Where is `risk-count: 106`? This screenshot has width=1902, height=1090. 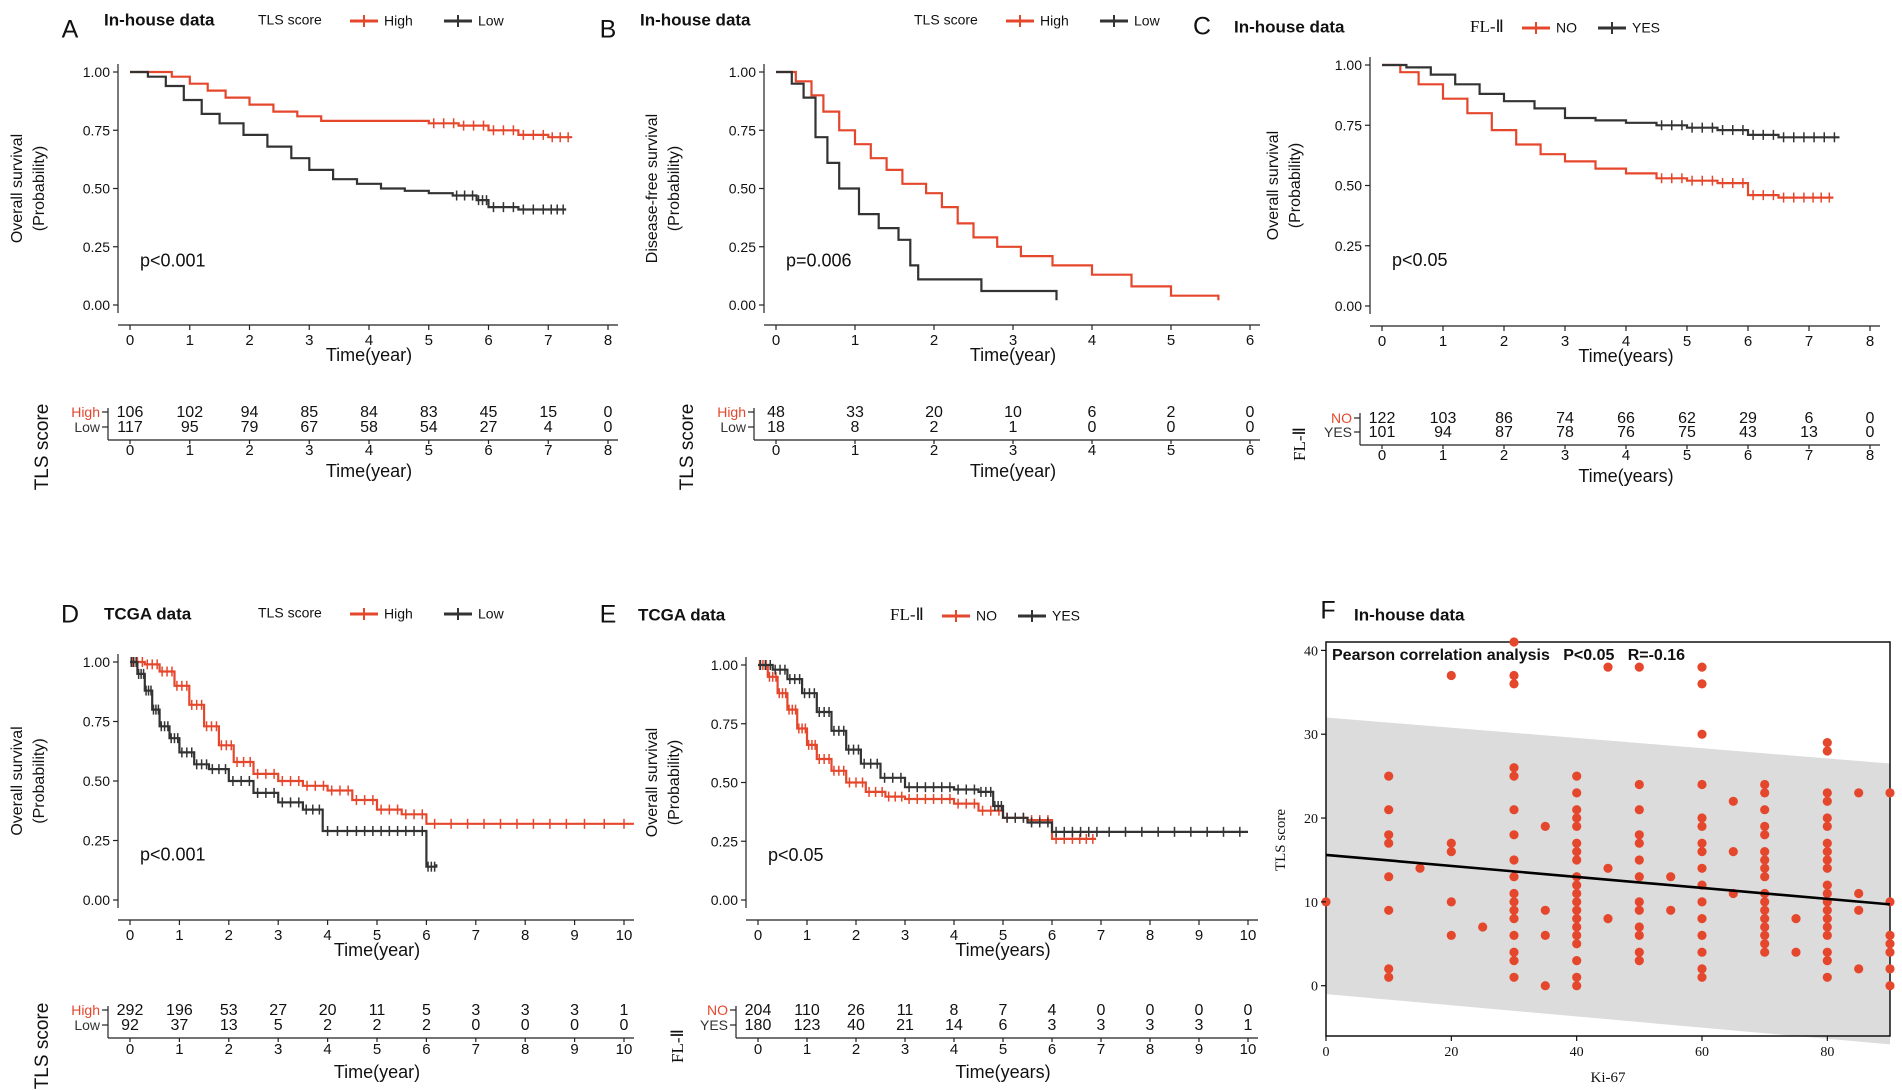 risk-count: 106 is located at coordinates (130, 412).